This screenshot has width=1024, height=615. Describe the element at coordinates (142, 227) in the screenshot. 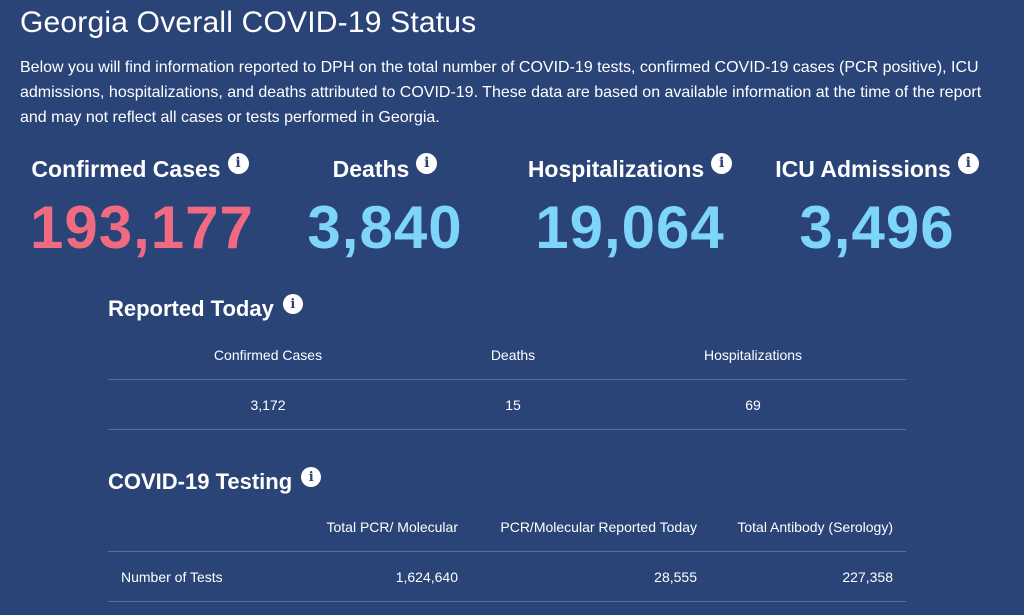

I see `stat-value: 193,177` at that location.